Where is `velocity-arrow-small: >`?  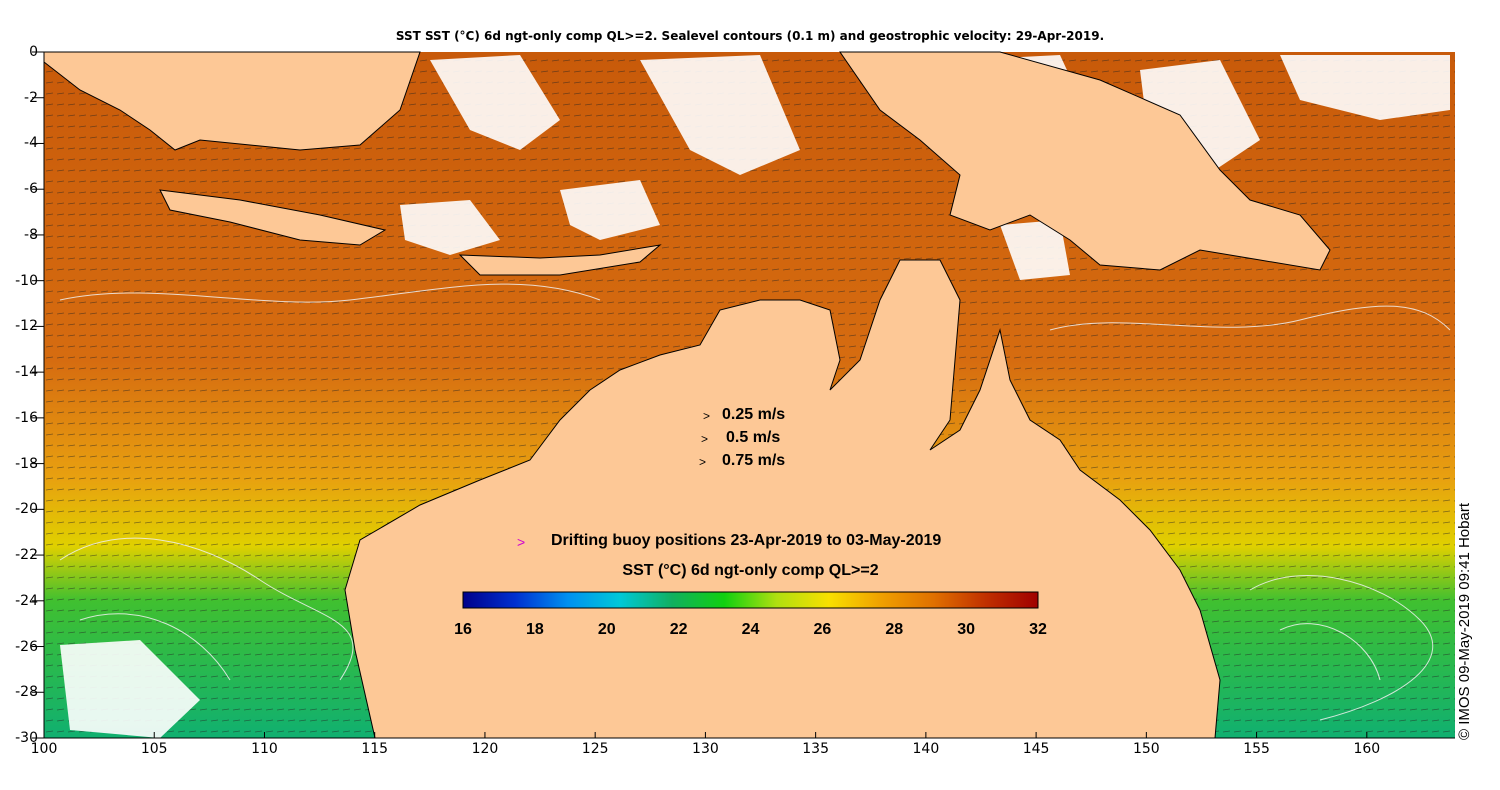 velocity-arrow-small: > is located at coordinates (707, 416).